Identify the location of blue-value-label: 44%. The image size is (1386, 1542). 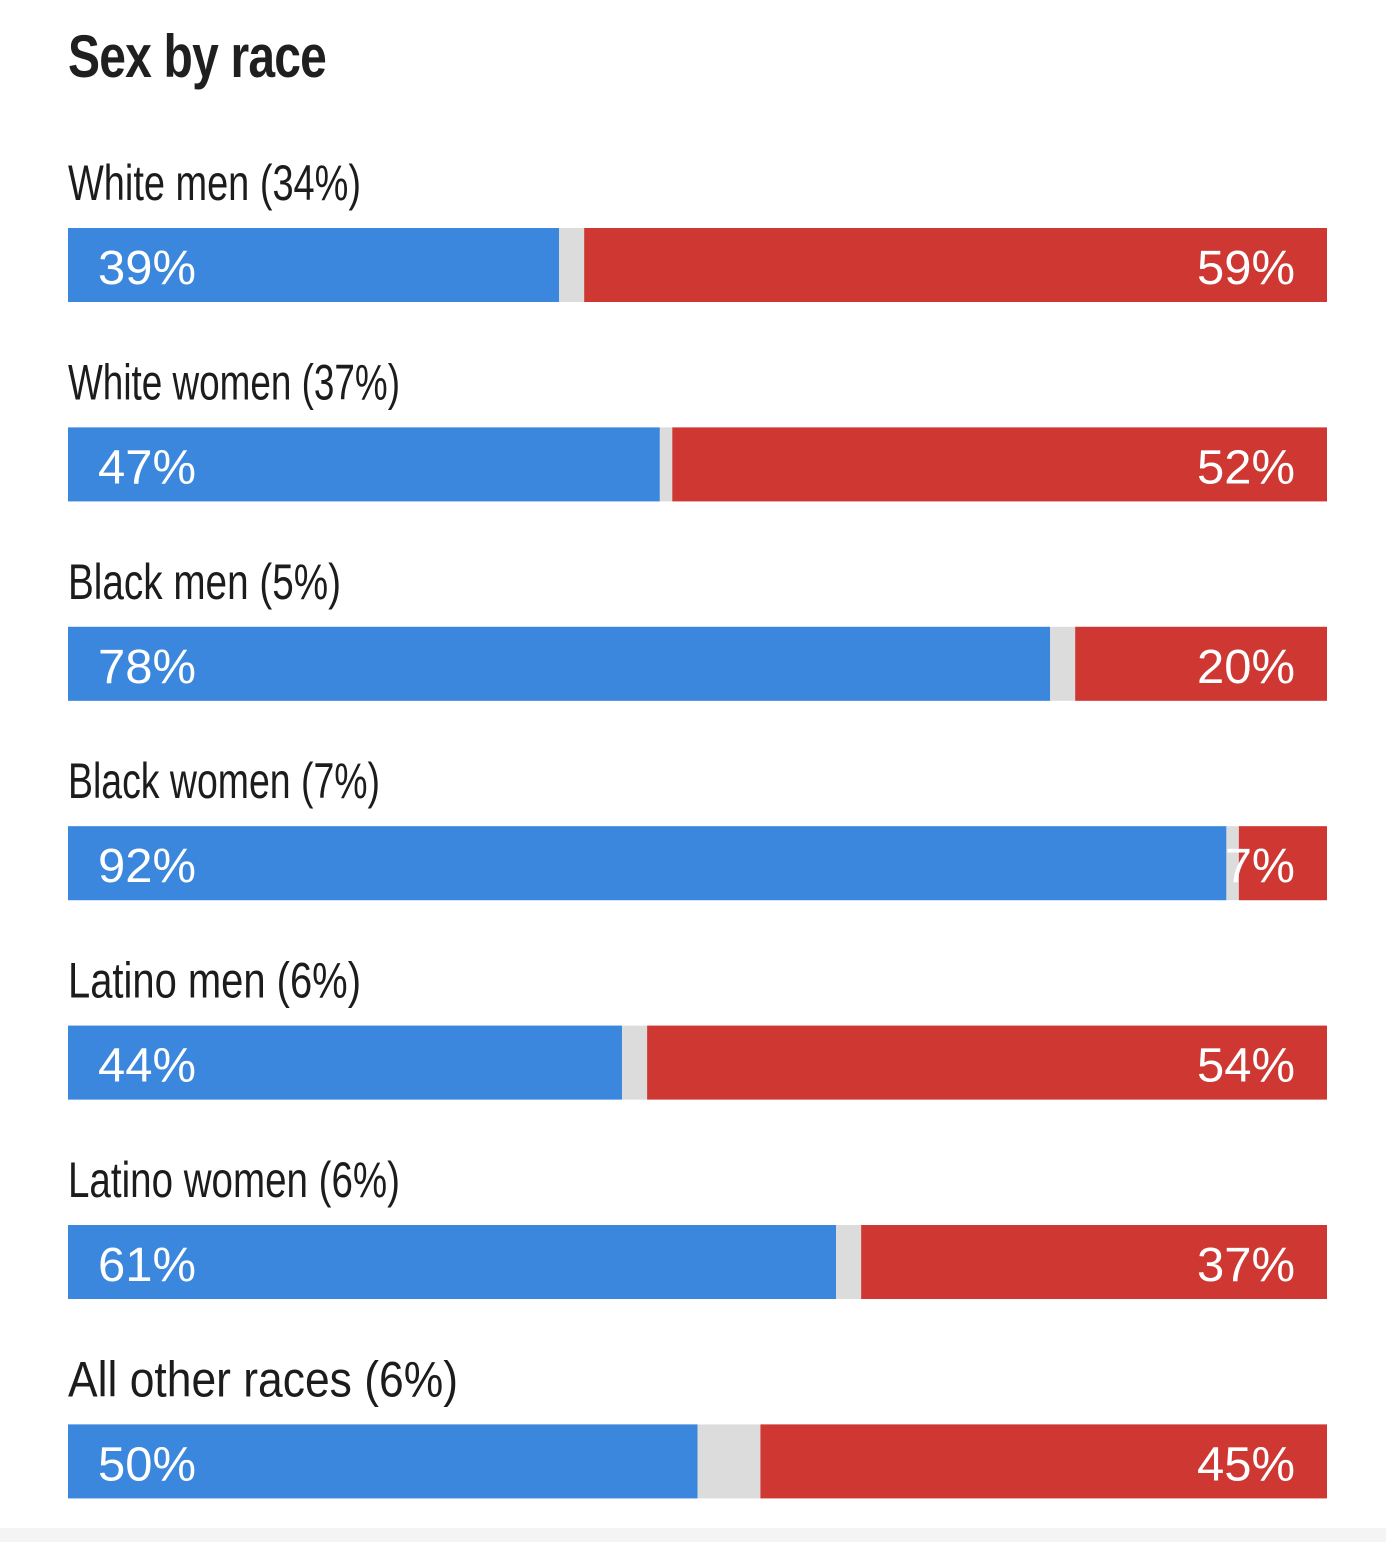
(147, 1066).